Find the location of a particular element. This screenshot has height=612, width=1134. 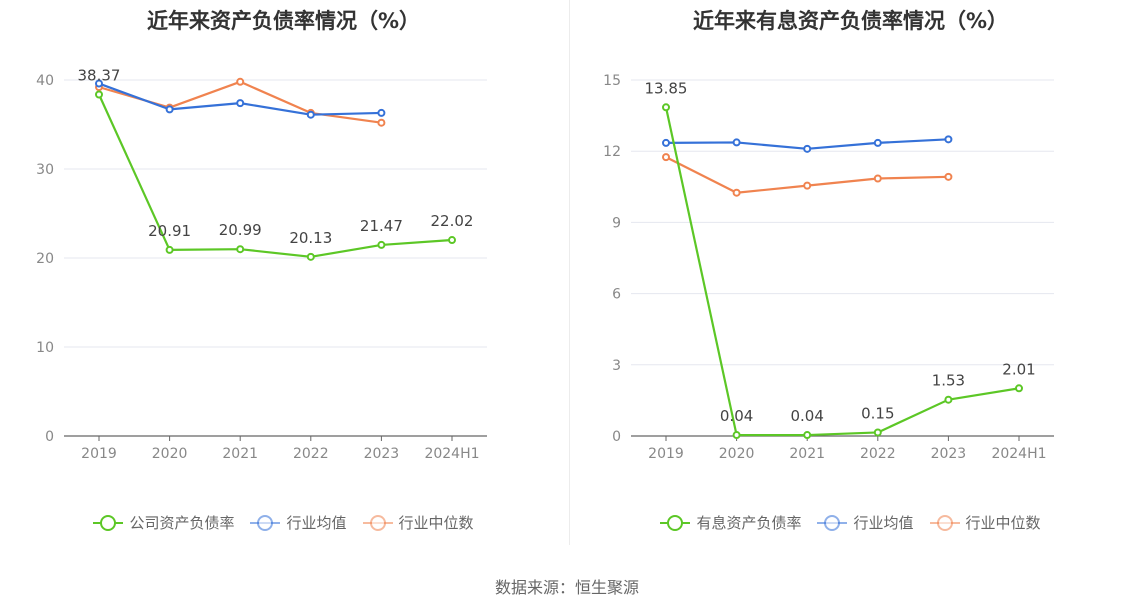

y-tick-label: 6 is located at coordinates (616, 295).